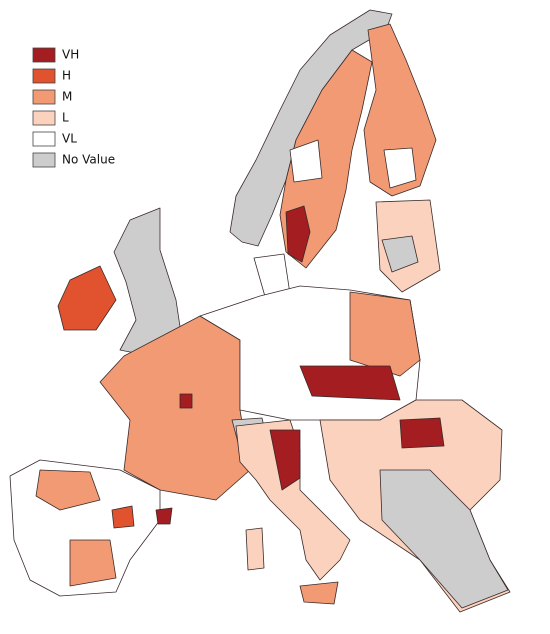  What do you see at coordinates (88, 160) in the screenshot?
I see `legend-label: No Value` at bounding box center [88, 160].